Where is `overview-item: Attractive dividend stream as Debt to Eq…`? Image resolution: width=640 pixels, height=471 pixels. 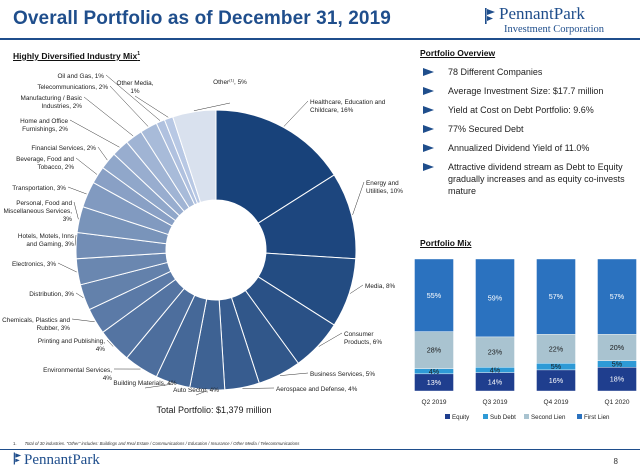
overview-item: Attractive dividend stream as Debt to Eq… is located at coordinates (527, 179).